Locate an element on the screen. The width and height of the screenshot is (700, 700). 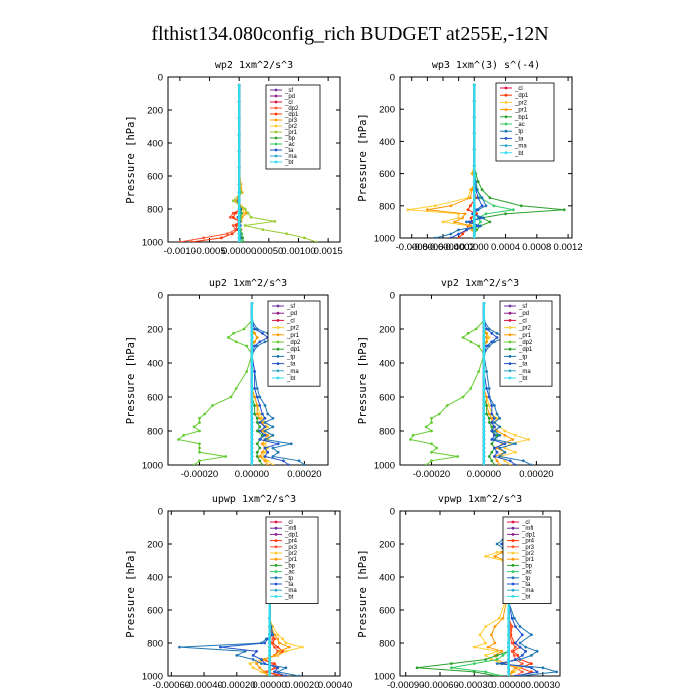
legend-label: _tp is located at coordinates (289, 579).